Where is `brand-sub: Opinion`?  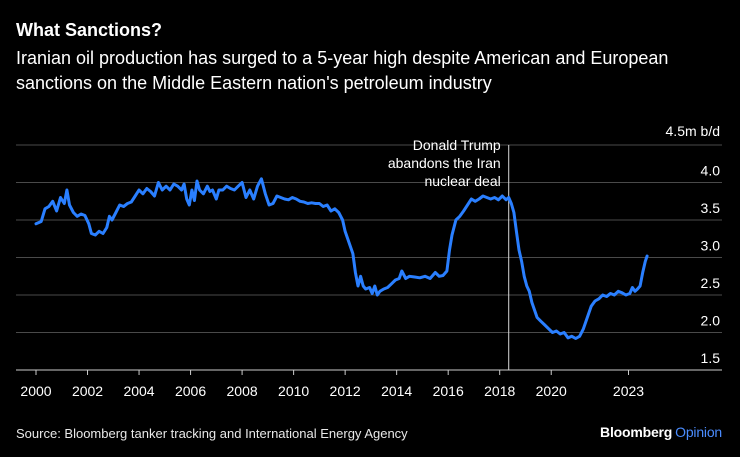 brand-sub: Opinion is located at coordinates (698, 432).